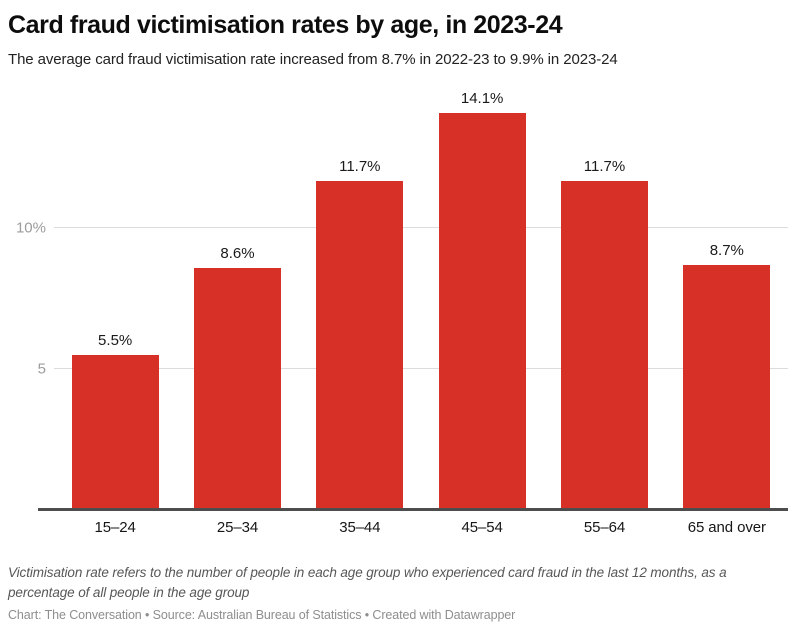 The image size is (800, 628). I want to click on x-tick-label: 25–34, so click(237, 527).